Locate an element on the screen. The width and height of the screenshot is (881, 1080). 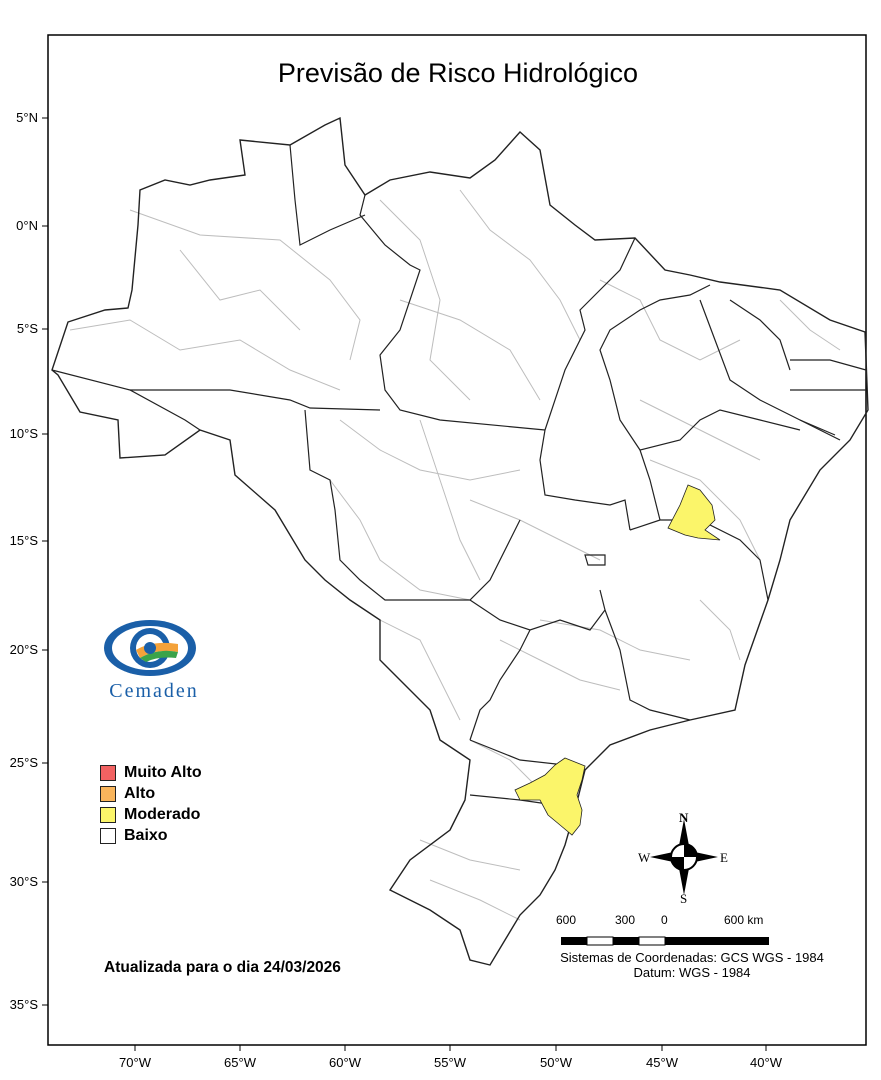
lon-ticks is located at coordinates (450, 1048).